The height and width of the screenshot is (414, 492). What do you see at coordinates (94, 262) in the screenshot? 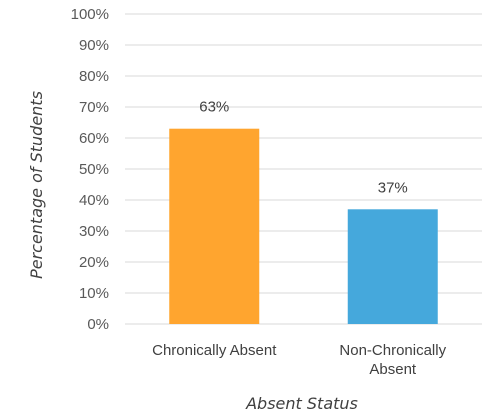
I see `y-tick-label: 20%` at bounding box center [94, 262].